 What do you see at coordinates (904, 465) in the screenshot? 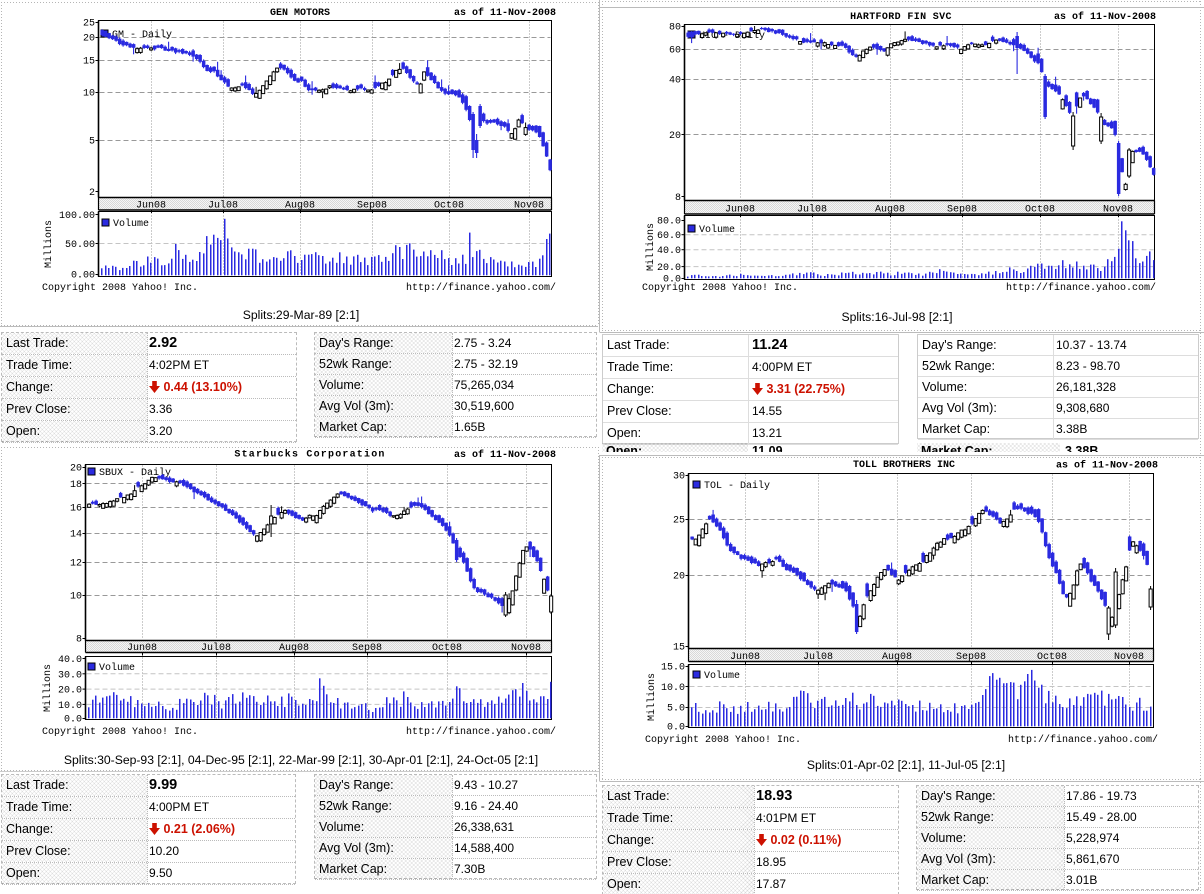
I see `svg-text: TOLL BROTHERS INC` at bounding box center [904, 465].